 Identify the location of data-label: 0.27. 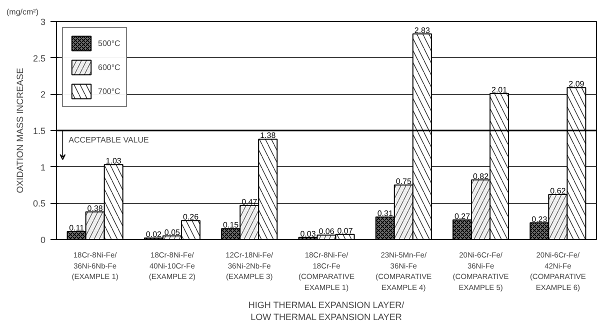
(462, 216).